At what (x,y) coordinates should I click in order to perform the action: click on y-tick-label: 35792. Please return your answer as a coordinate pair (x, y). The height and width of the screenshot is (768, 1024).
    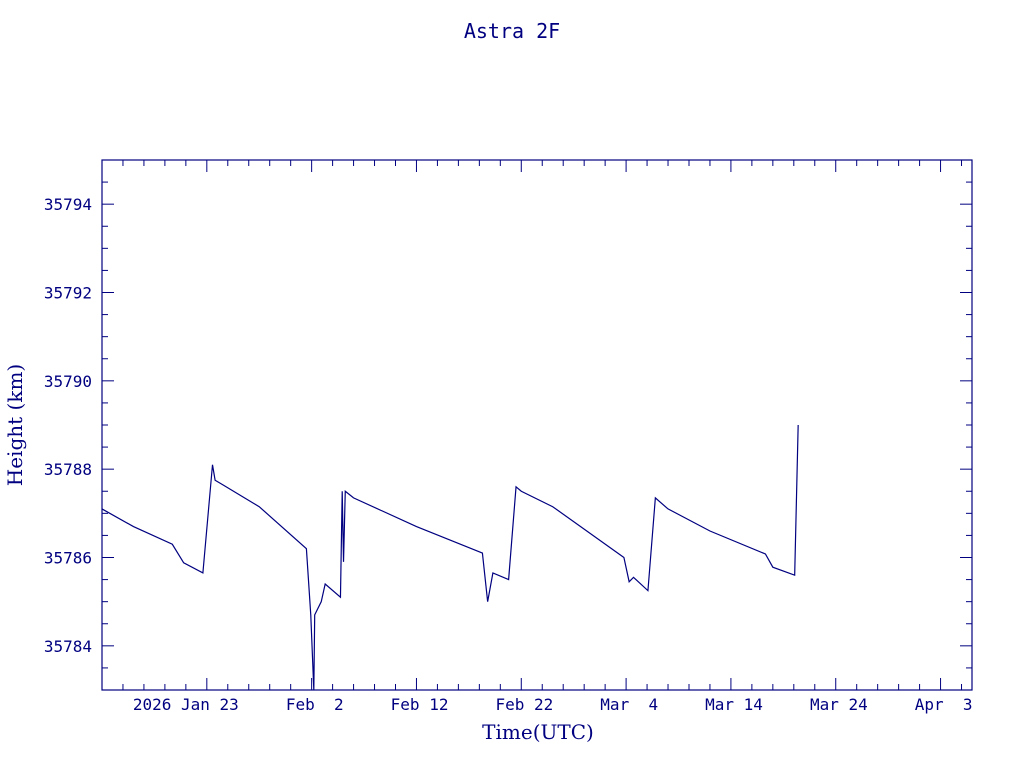
    Looking at the image, I should click on (68, 293).